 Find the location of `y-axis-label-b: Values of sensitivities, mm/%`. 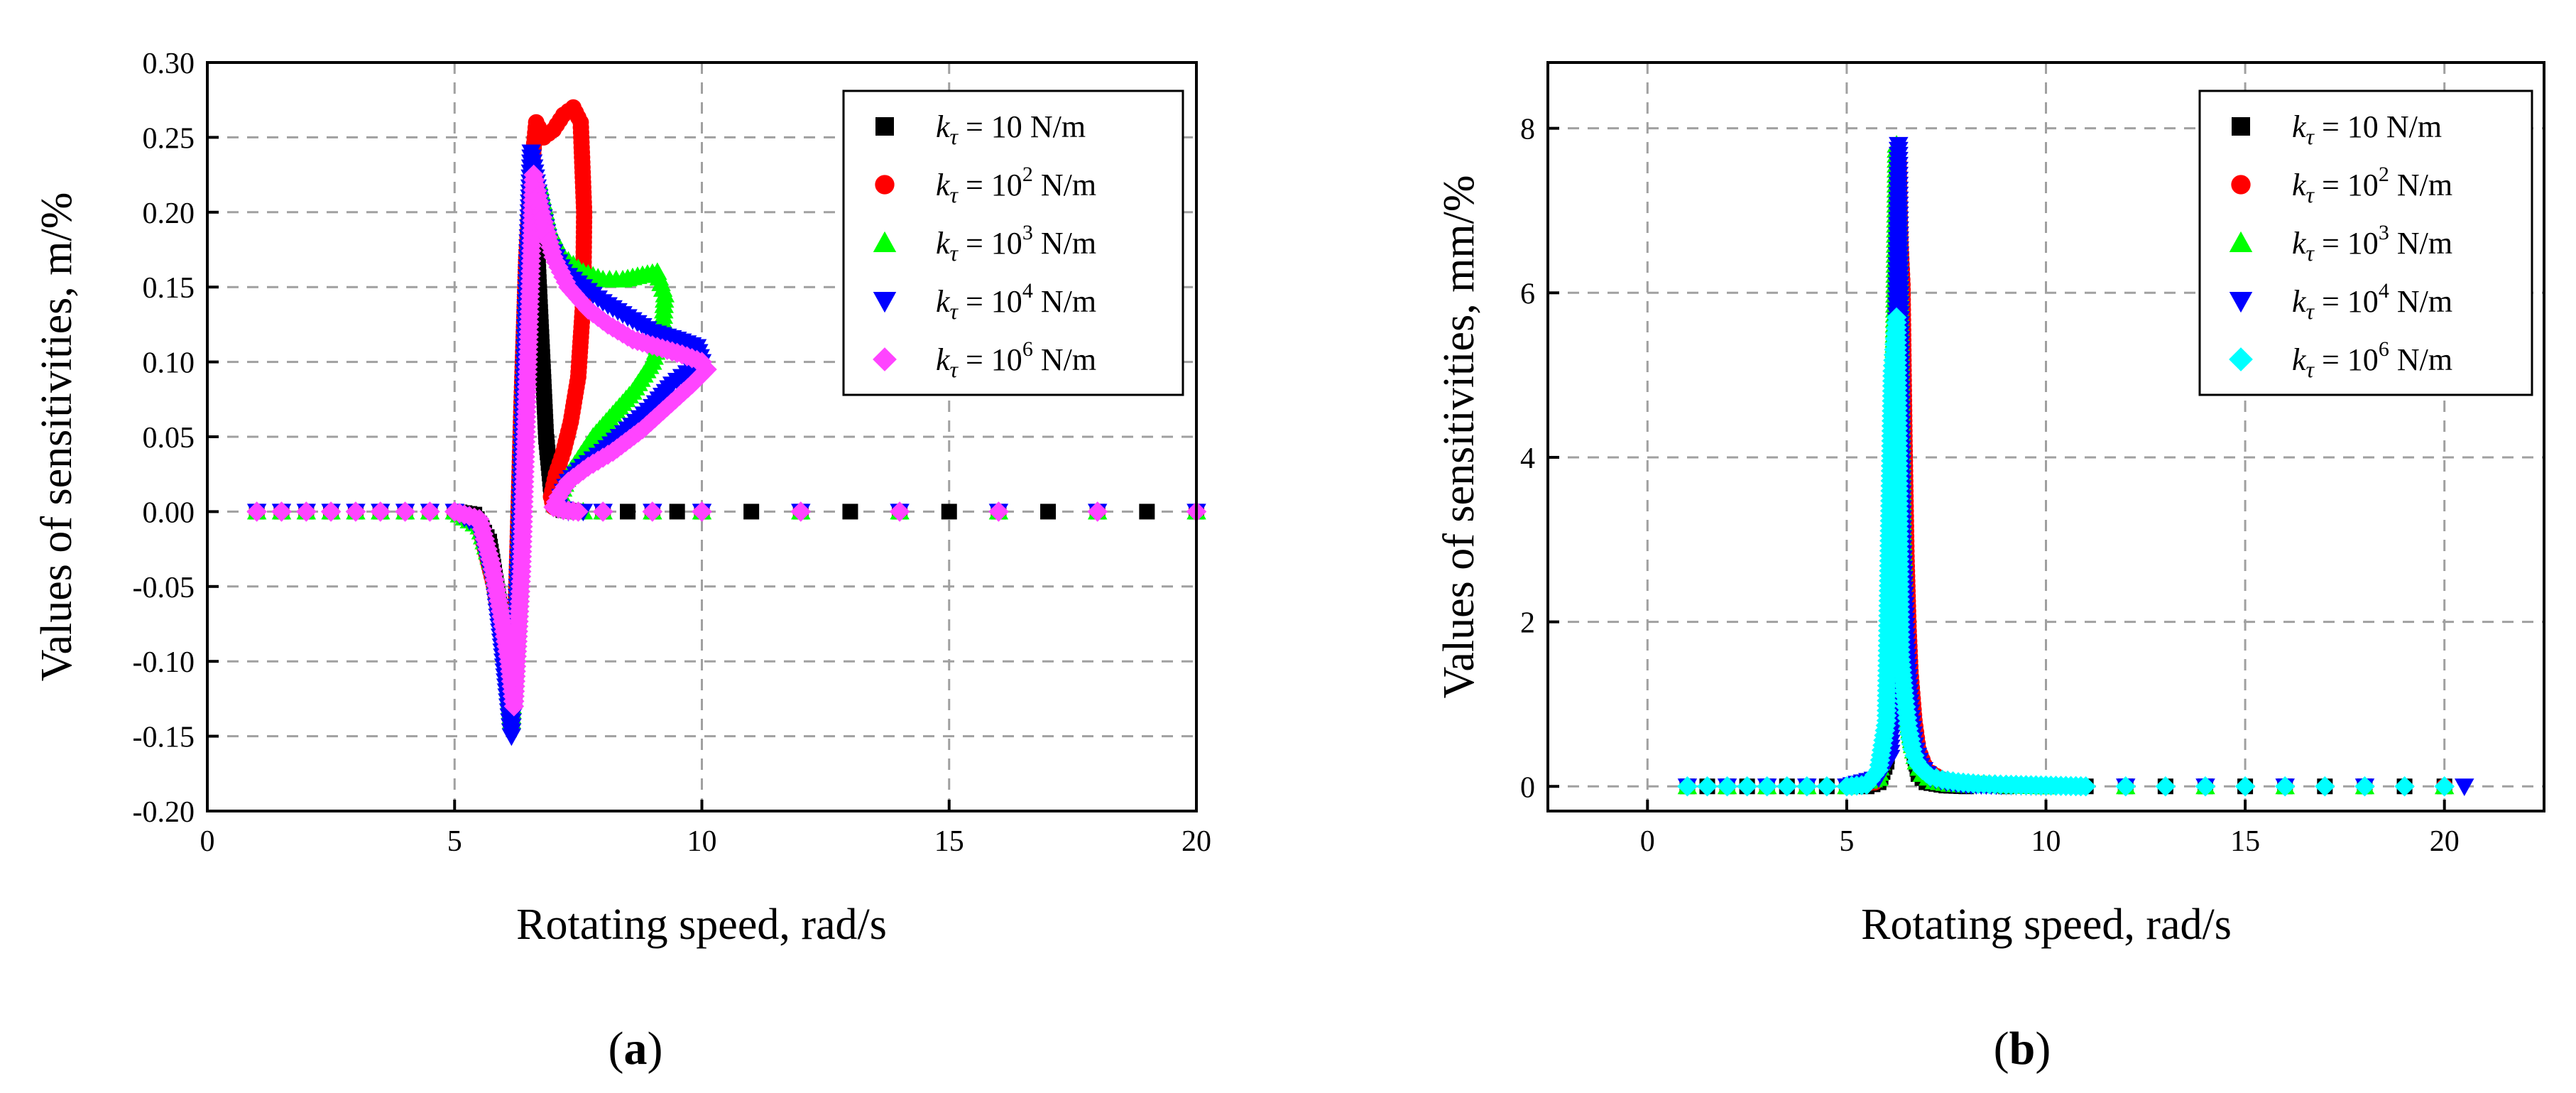

y-axis-label-b: Values of sensitivities, mm/% is located at coordinates (1459, 437).